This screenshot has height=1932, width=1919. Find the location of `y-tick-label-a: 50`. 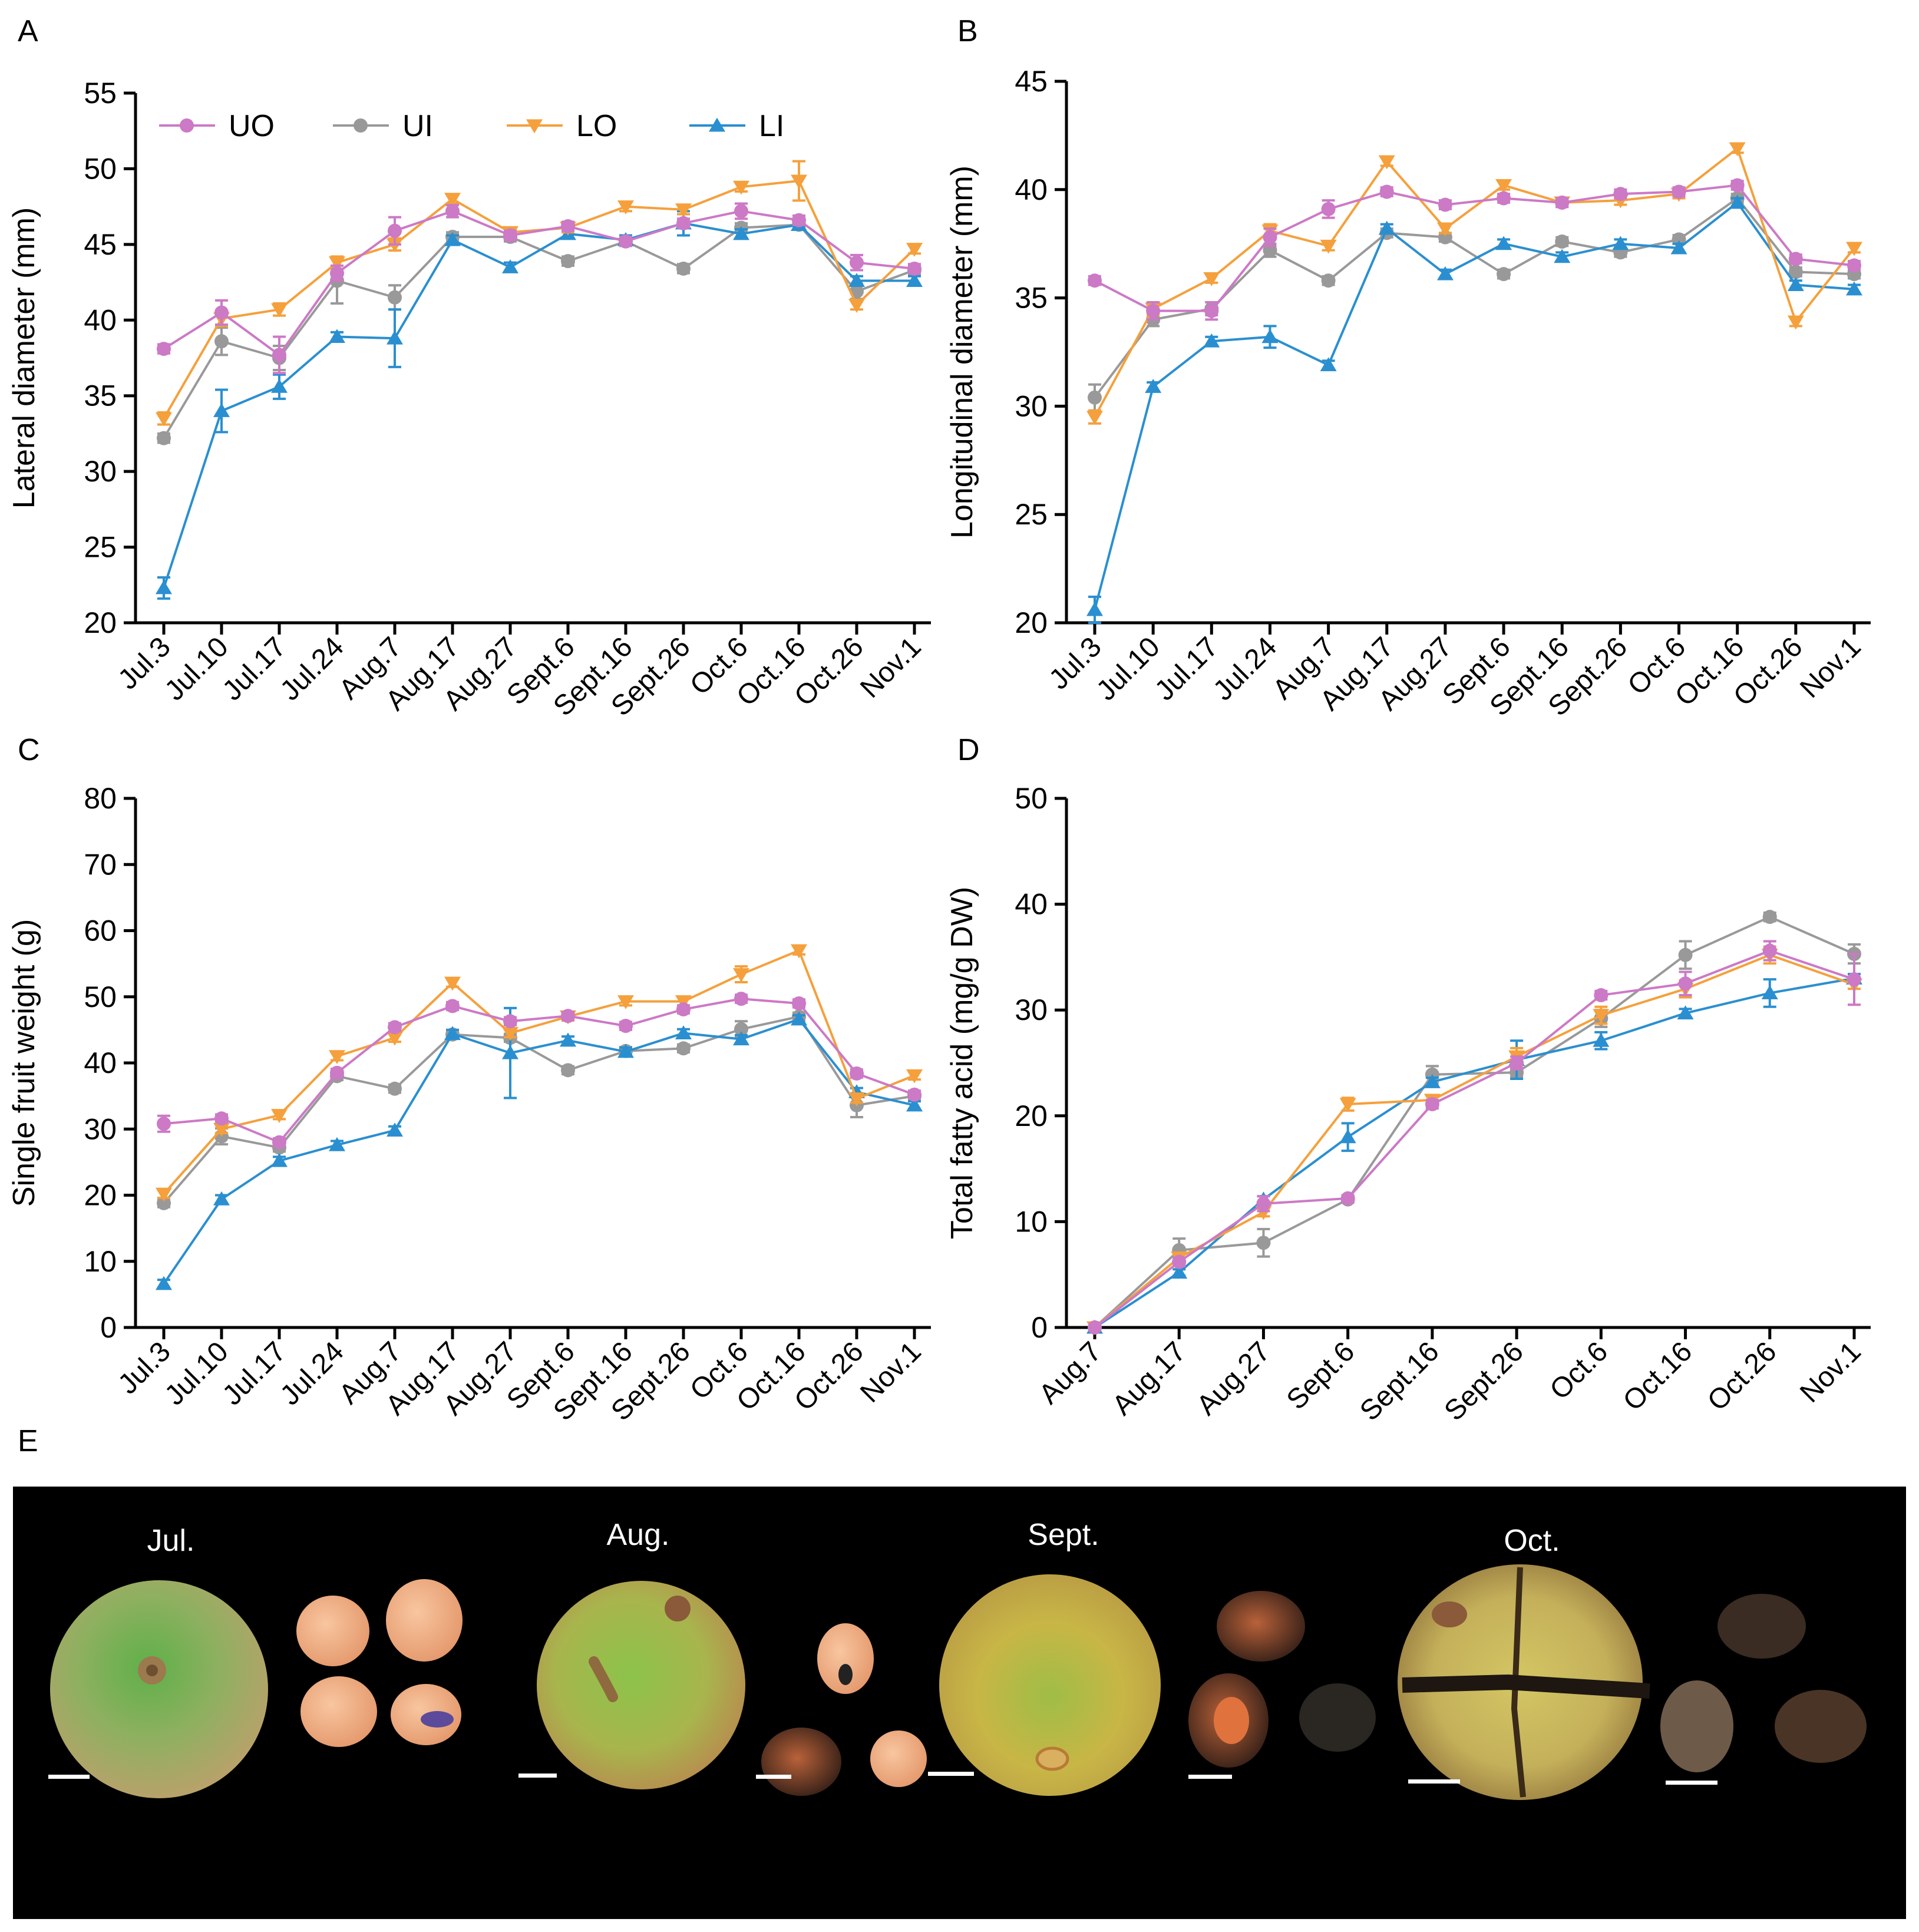

y-tick-label-a: 50 is located at coordinates (101, 168).